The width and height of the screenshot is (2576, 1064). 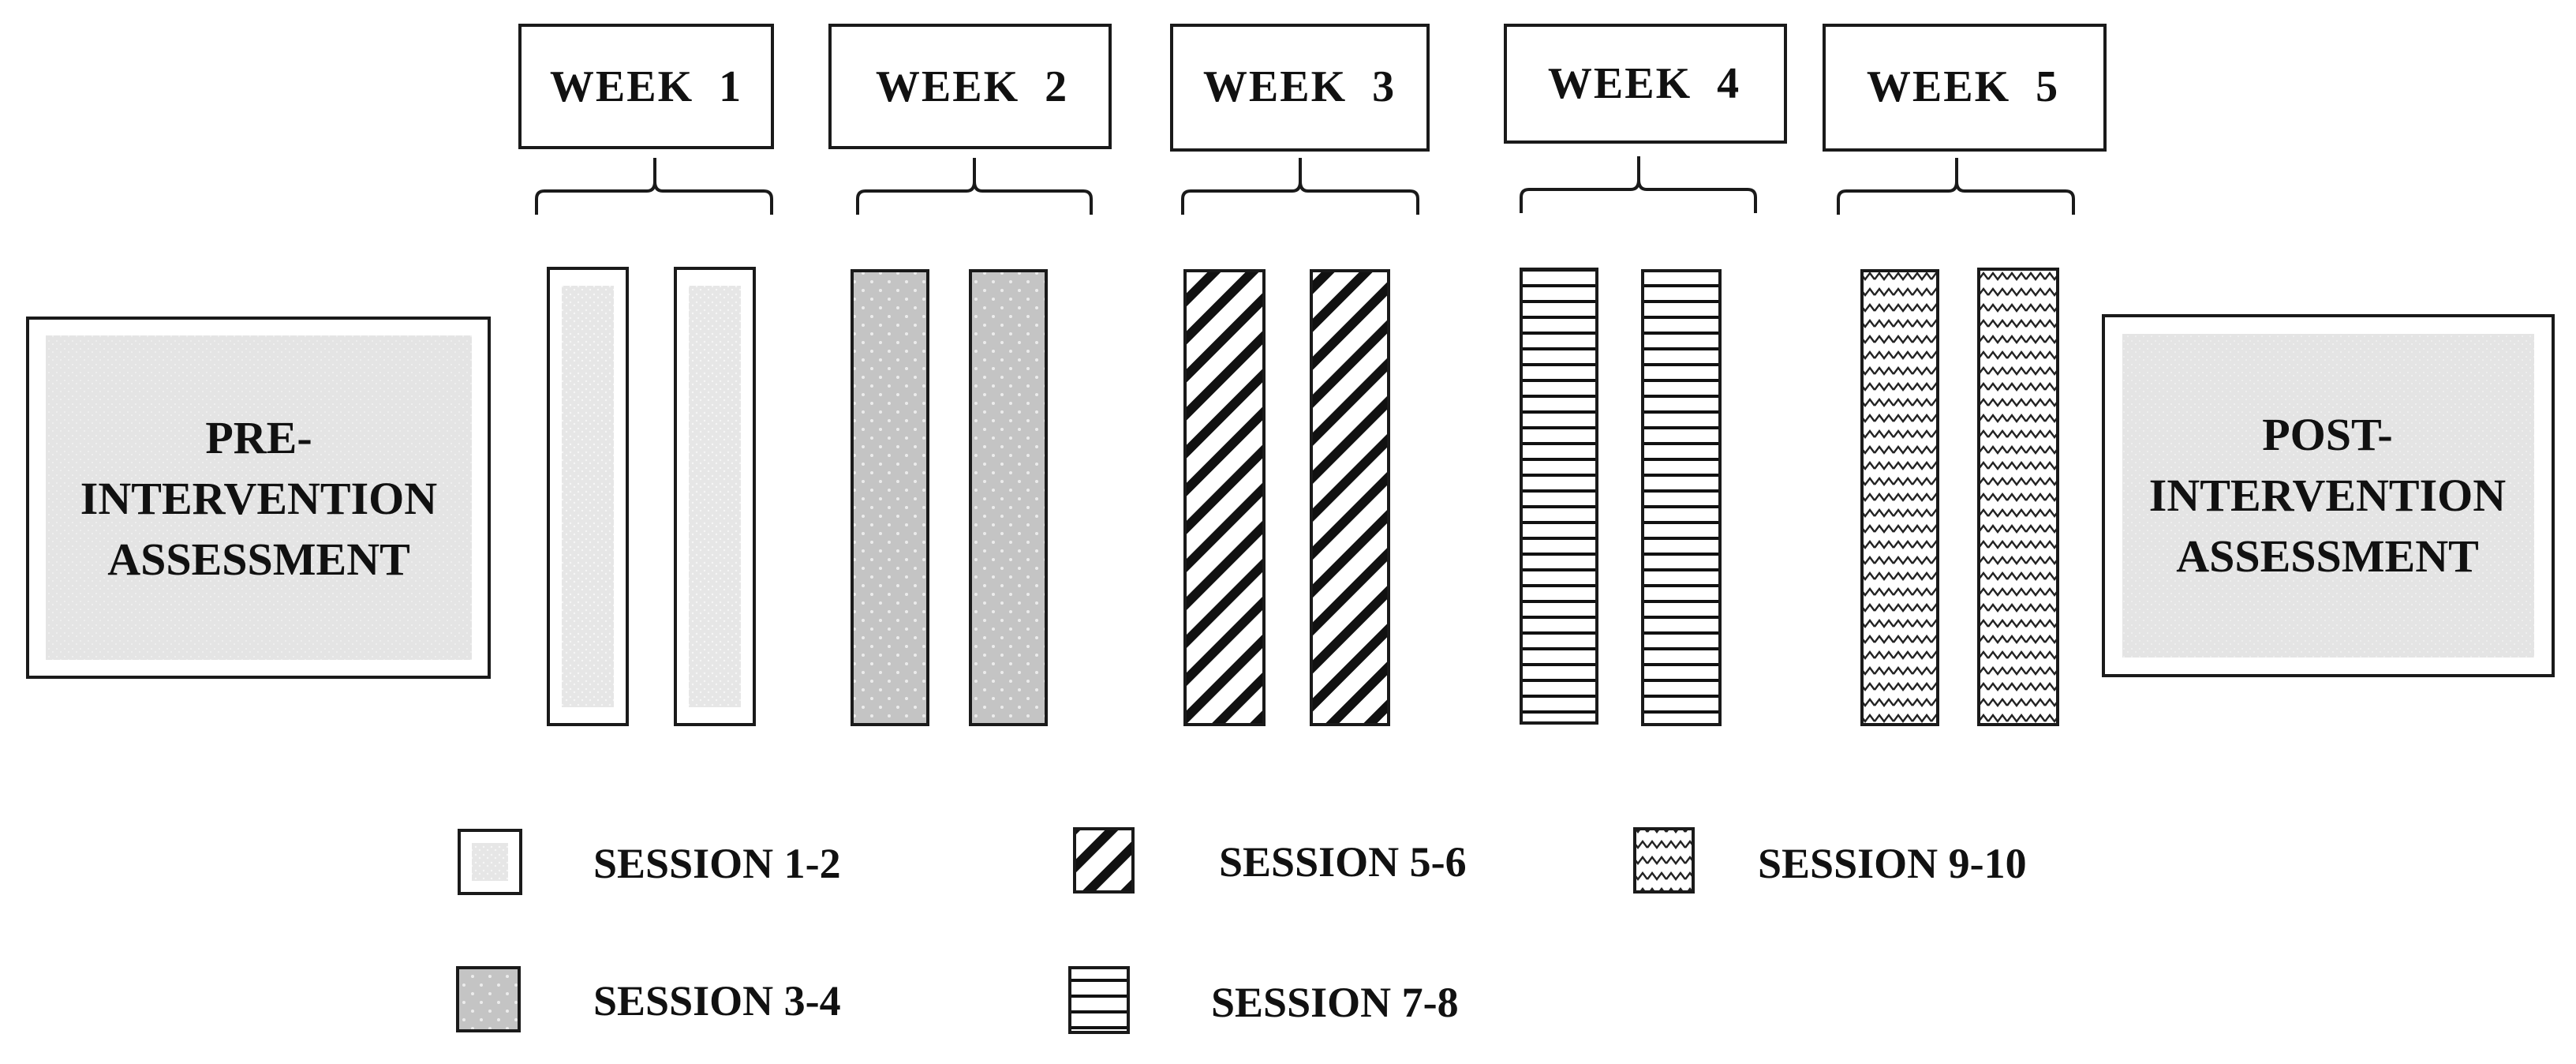 I want to click on legend-item-session-7-8: SESSION 7-8, so click(x=1263, y=1000).